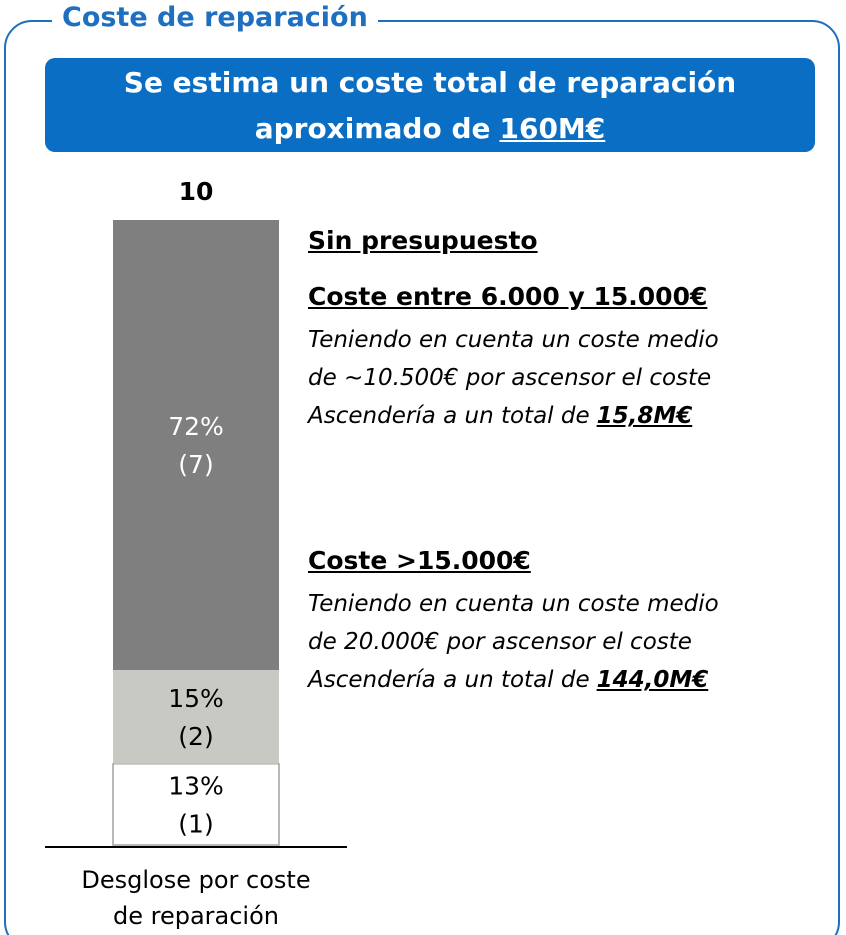 This screenshot has height=935, width=846. I want to click on annotation-heading: Sin presupuesto, so click(423, 240).